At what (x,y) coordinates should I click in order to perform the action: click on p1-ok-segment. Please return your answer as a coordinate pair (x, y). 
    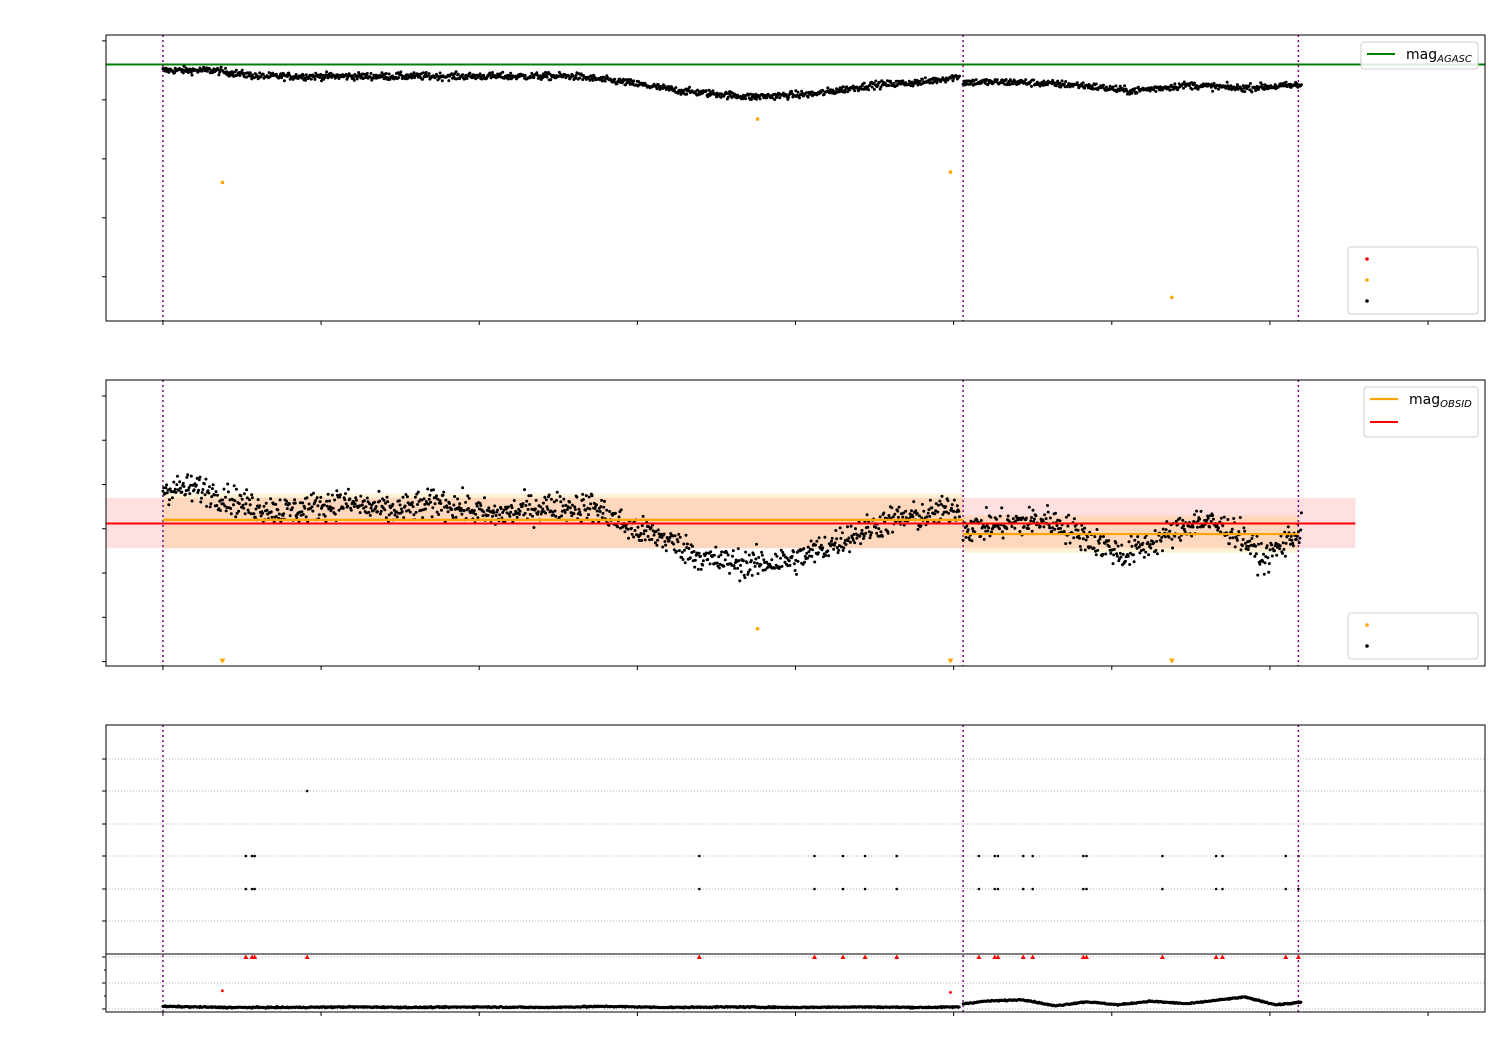
    Looking at the image, I should click on (1132, 87).